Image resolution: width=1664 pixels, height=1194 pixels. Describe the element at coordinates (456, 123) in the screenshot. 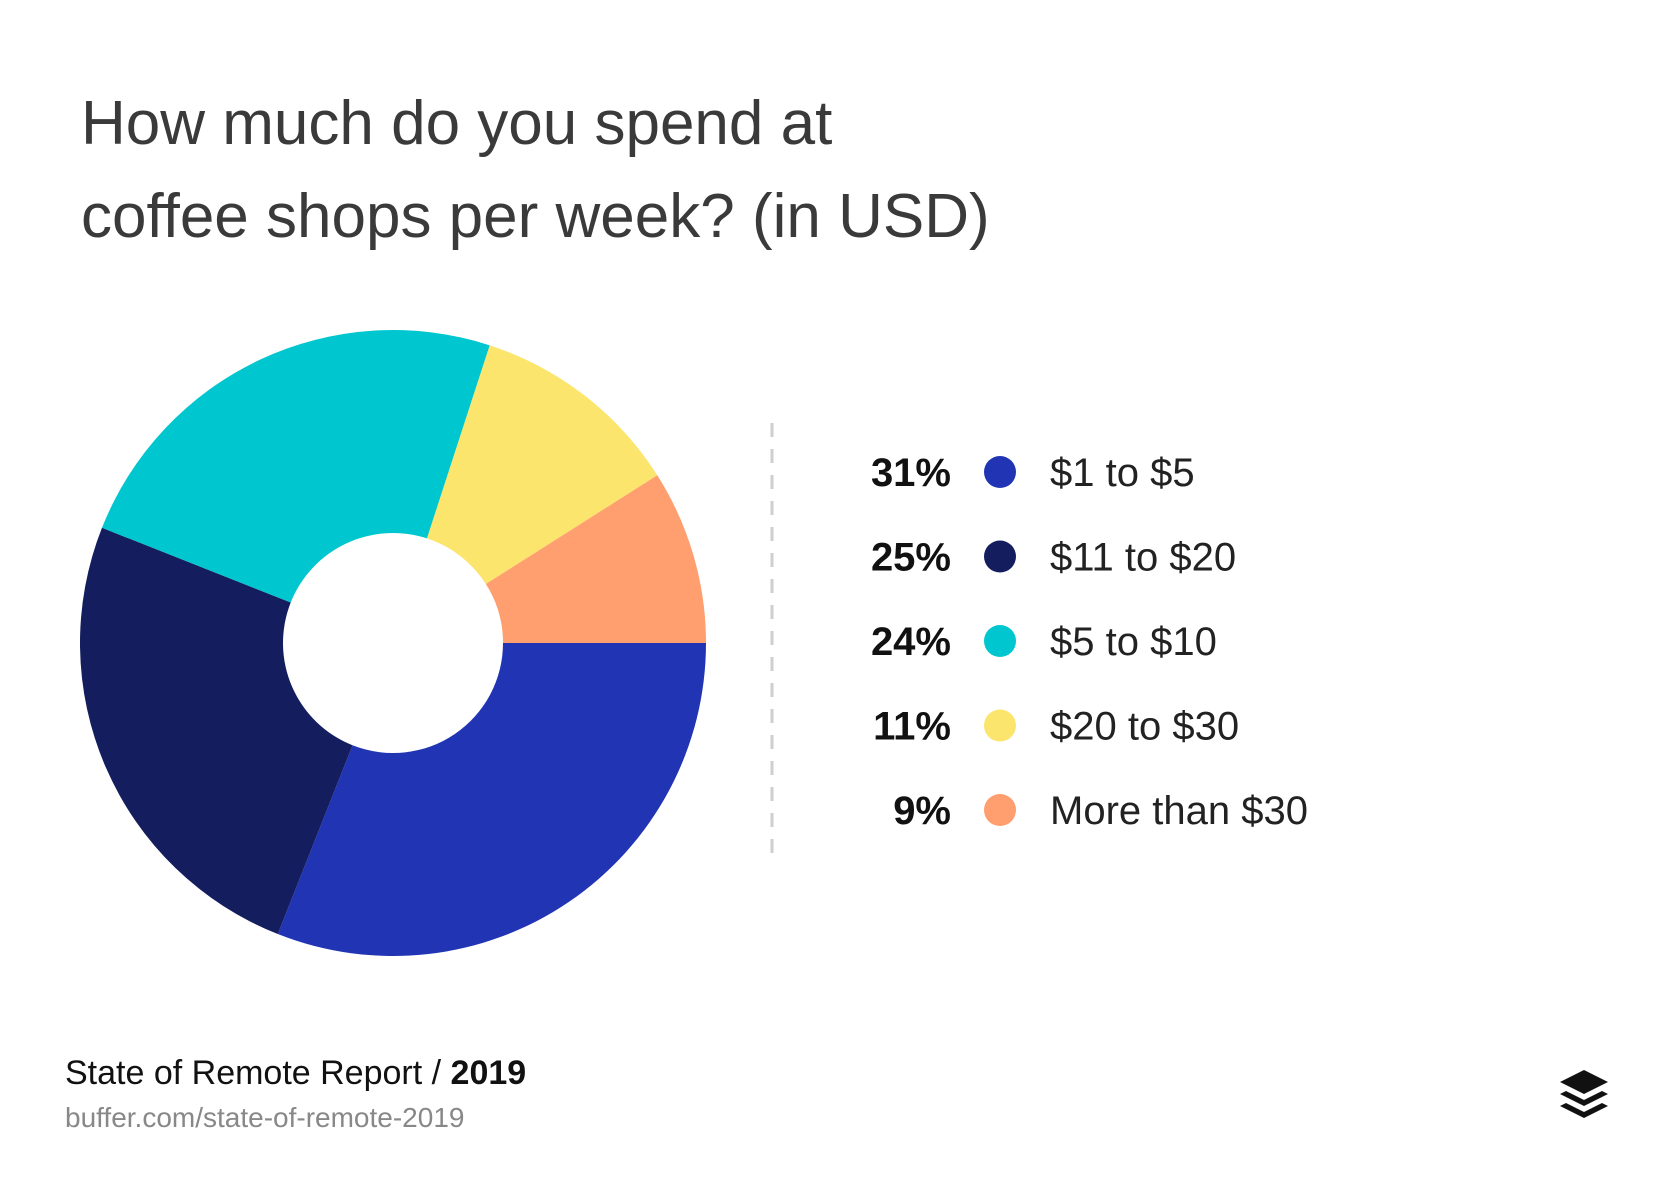

I see `chart-title: How much do you spend at` at that location.